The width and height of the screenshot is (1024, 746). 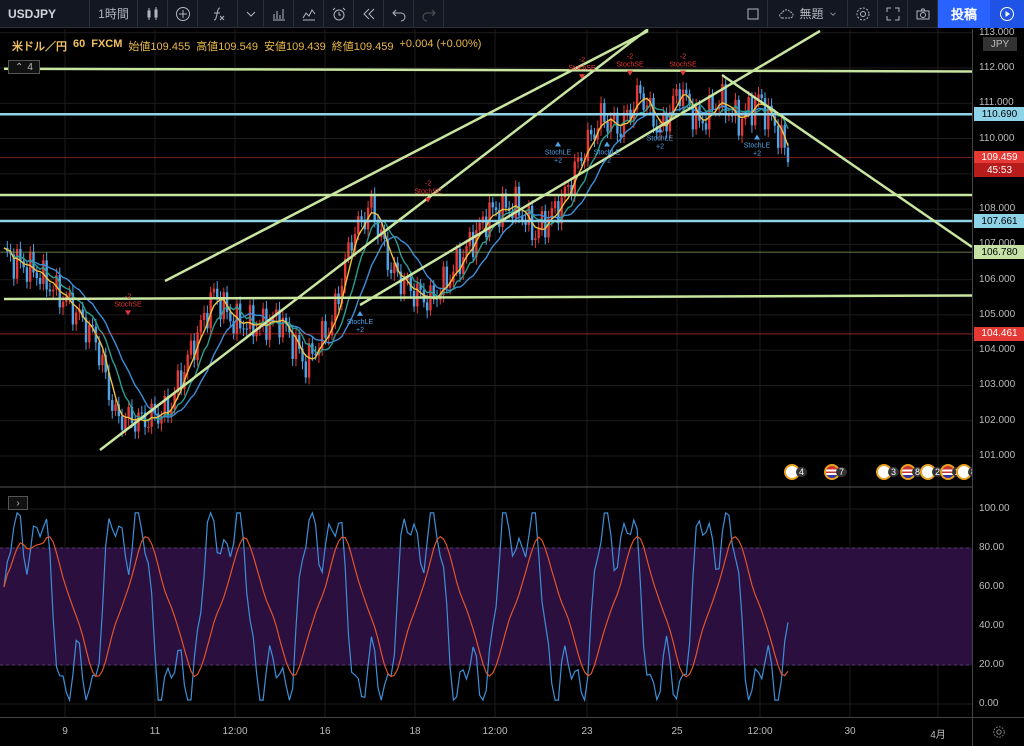 I want to click on layout-menu-button: 無題, so click(x=808, y=14).